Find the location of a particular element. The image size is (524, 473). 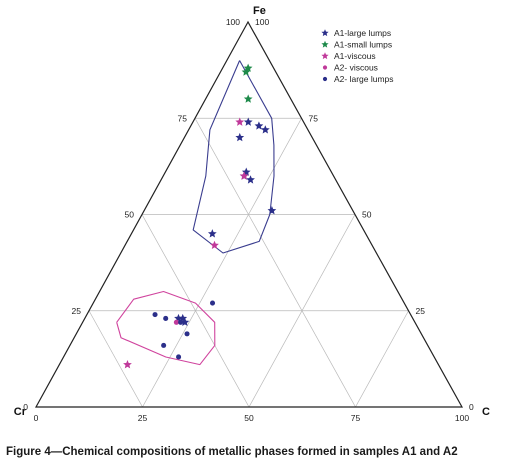

tick-label-left: 0 is located at coordinates (25, 407).